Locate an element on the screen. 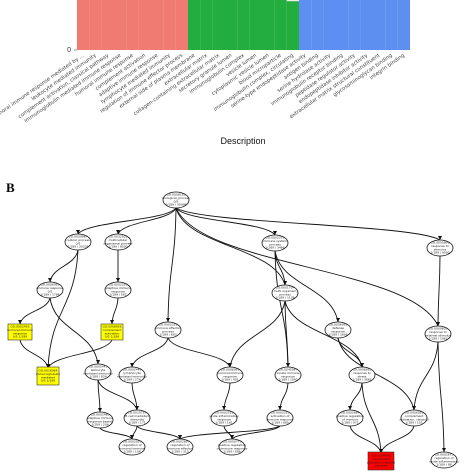  node-label-line: acute inflammatory is located at coordinates (224, 416).